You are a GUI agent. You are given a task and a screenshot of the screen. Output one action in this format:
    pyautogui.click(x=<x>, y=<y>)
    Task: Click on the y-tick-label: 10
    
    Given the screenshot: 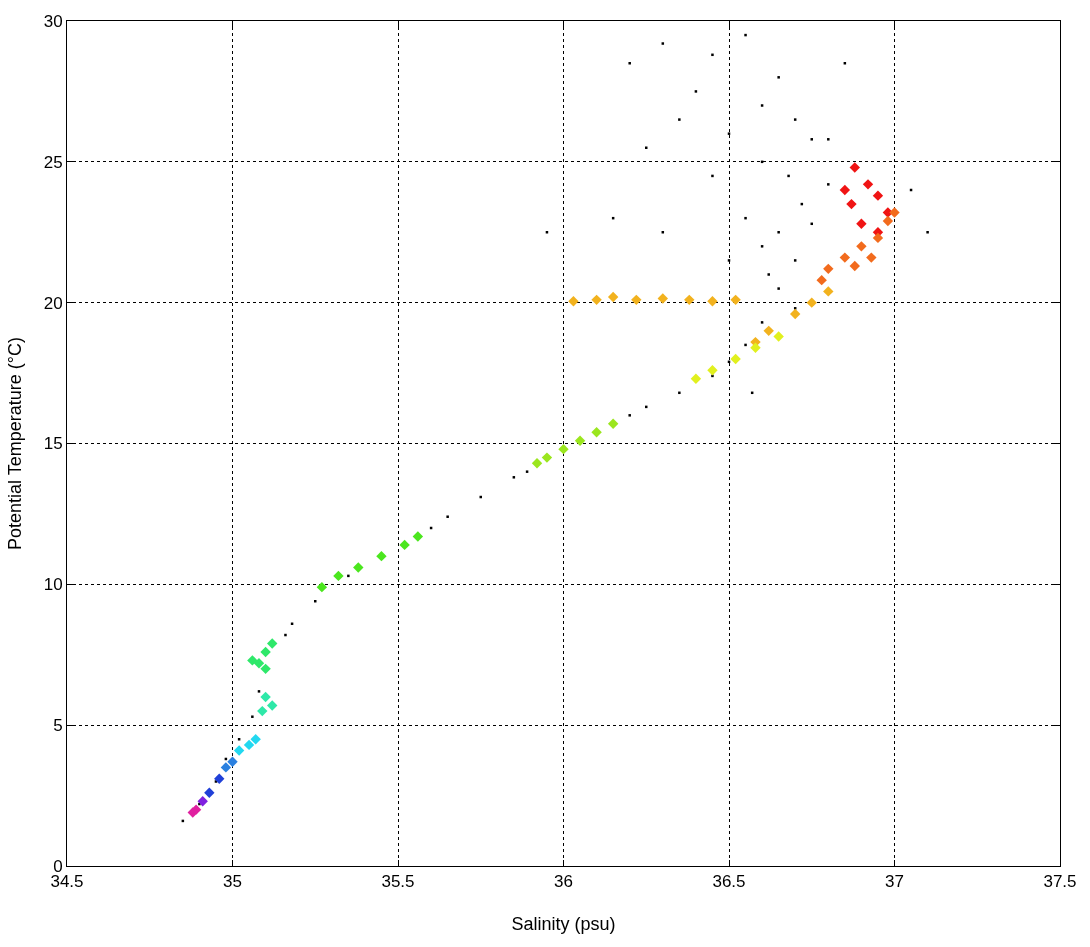 What is the action you would take?
    pyautogui.click(x=53, y=585)
    